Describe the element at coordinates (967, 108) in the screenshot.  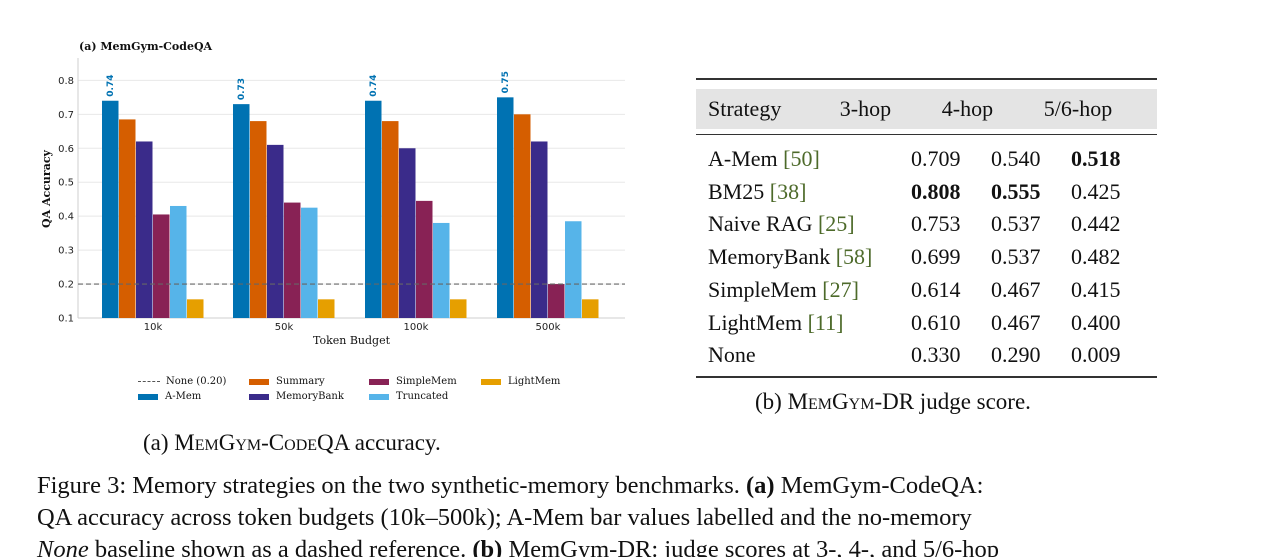
I see `header-4hop: 4-hop` at that location.